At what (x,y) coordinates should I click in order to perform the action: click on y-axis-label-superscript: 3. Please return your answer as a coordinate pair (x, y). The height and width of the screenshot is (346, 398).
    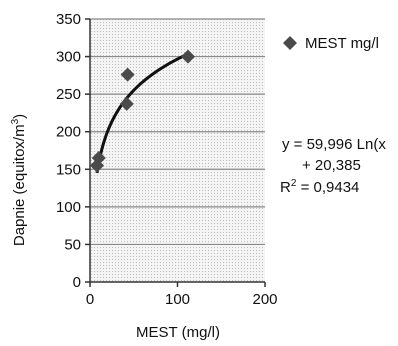
    Looking at the image, I should click on (15, 121).